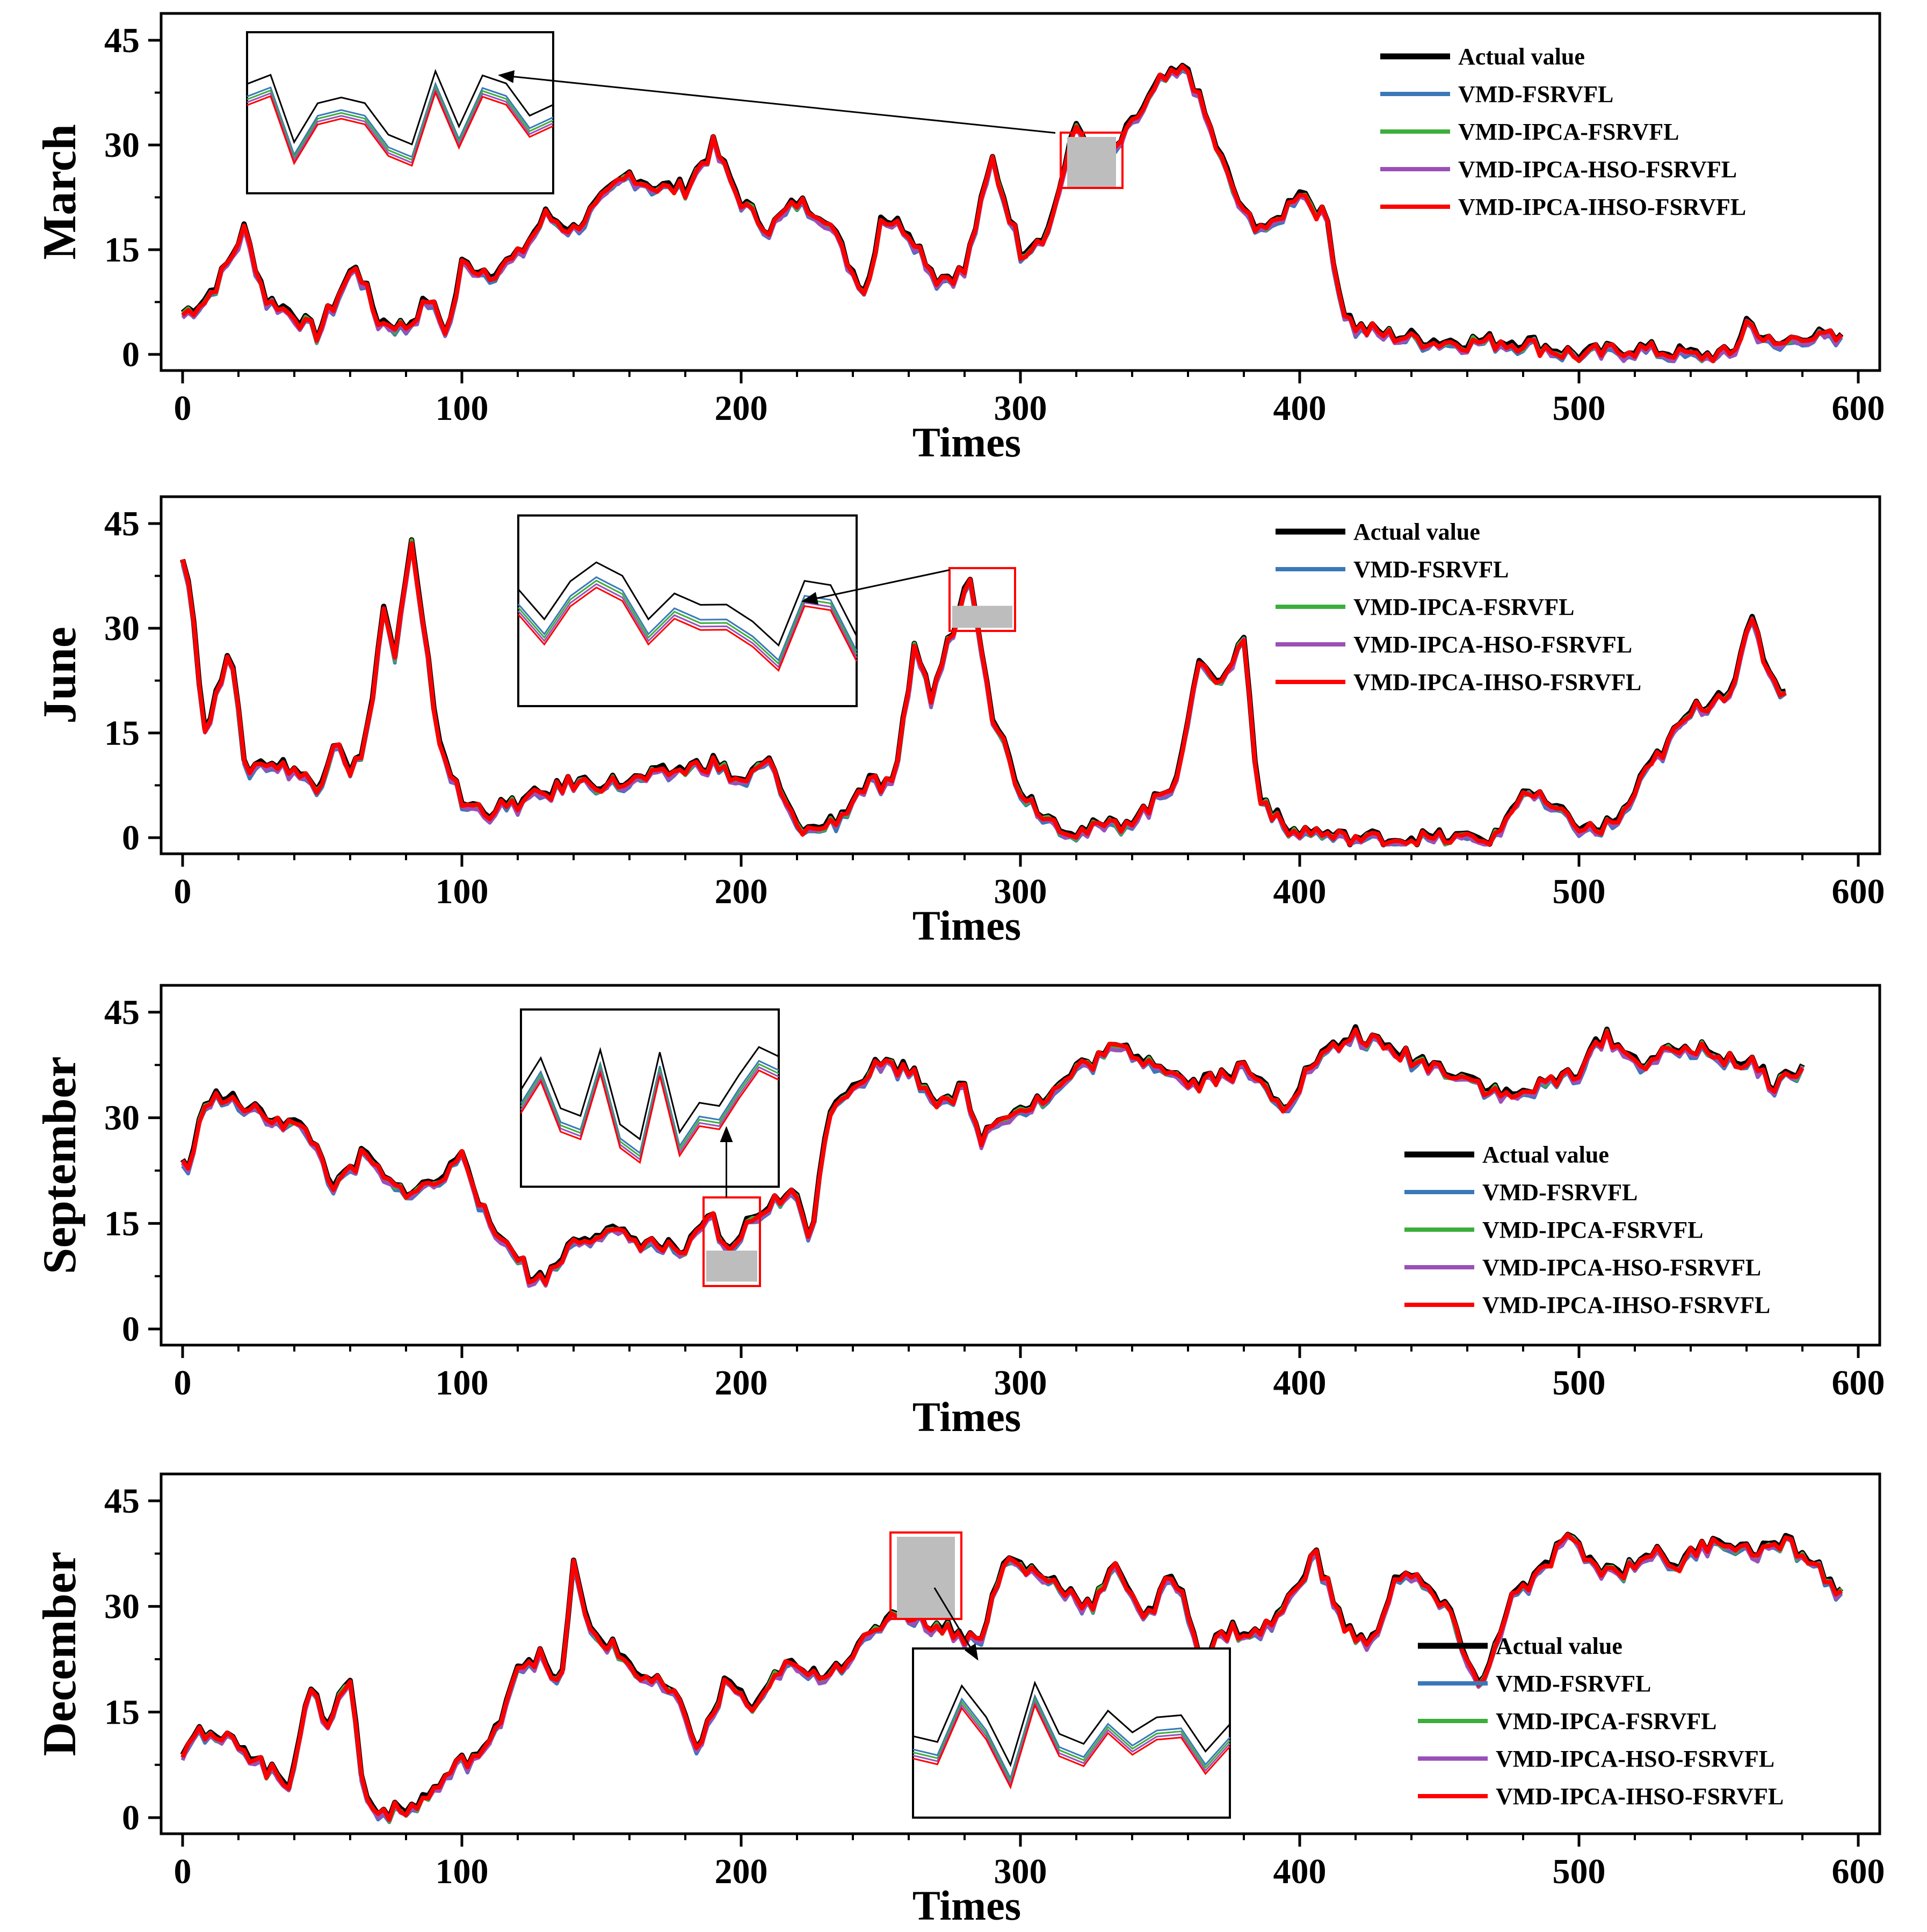  What do you see at coordinates (60, 675) in the screenshot?
I see `y-axis-label: June` at bounding box center [60, 675].